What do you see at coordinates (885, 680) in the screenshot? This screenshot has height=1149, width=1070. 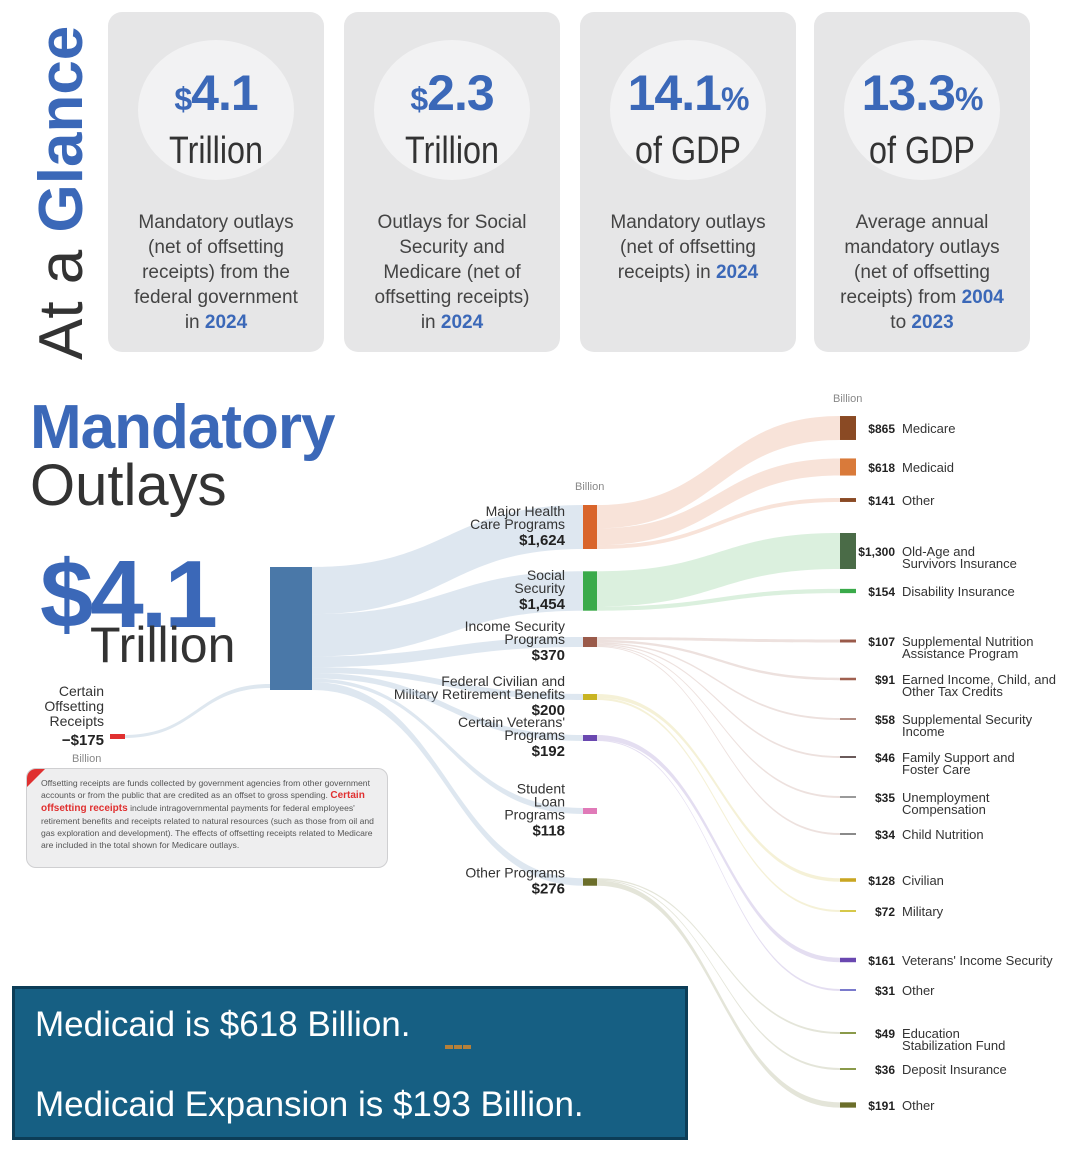 I see `subcategory-value: $91` at bounding box center [885, 680].